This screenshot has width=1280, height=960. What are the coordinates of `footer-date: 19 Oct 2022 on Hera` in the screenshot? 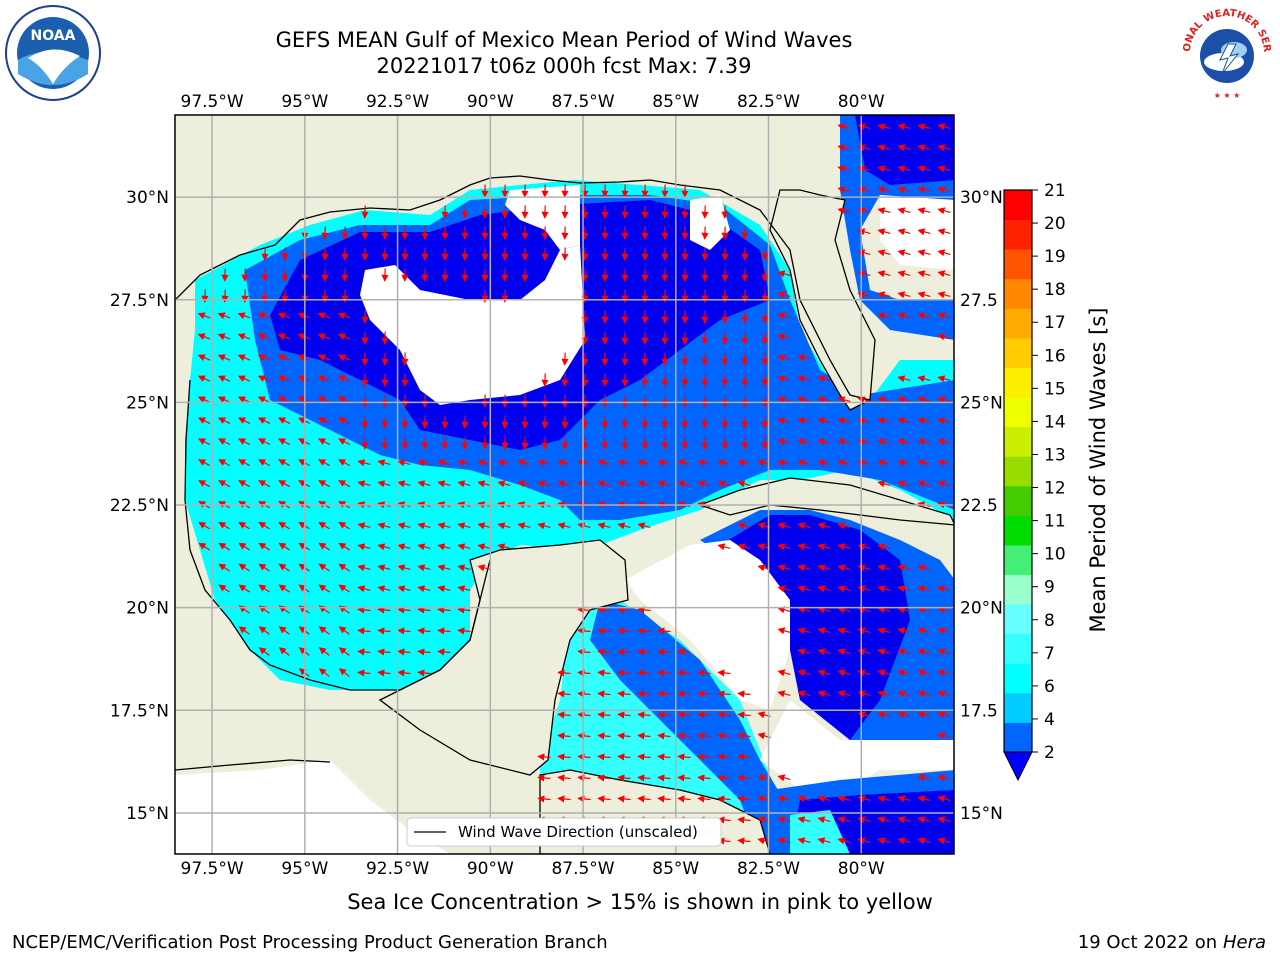 It's located at (1172, 942).